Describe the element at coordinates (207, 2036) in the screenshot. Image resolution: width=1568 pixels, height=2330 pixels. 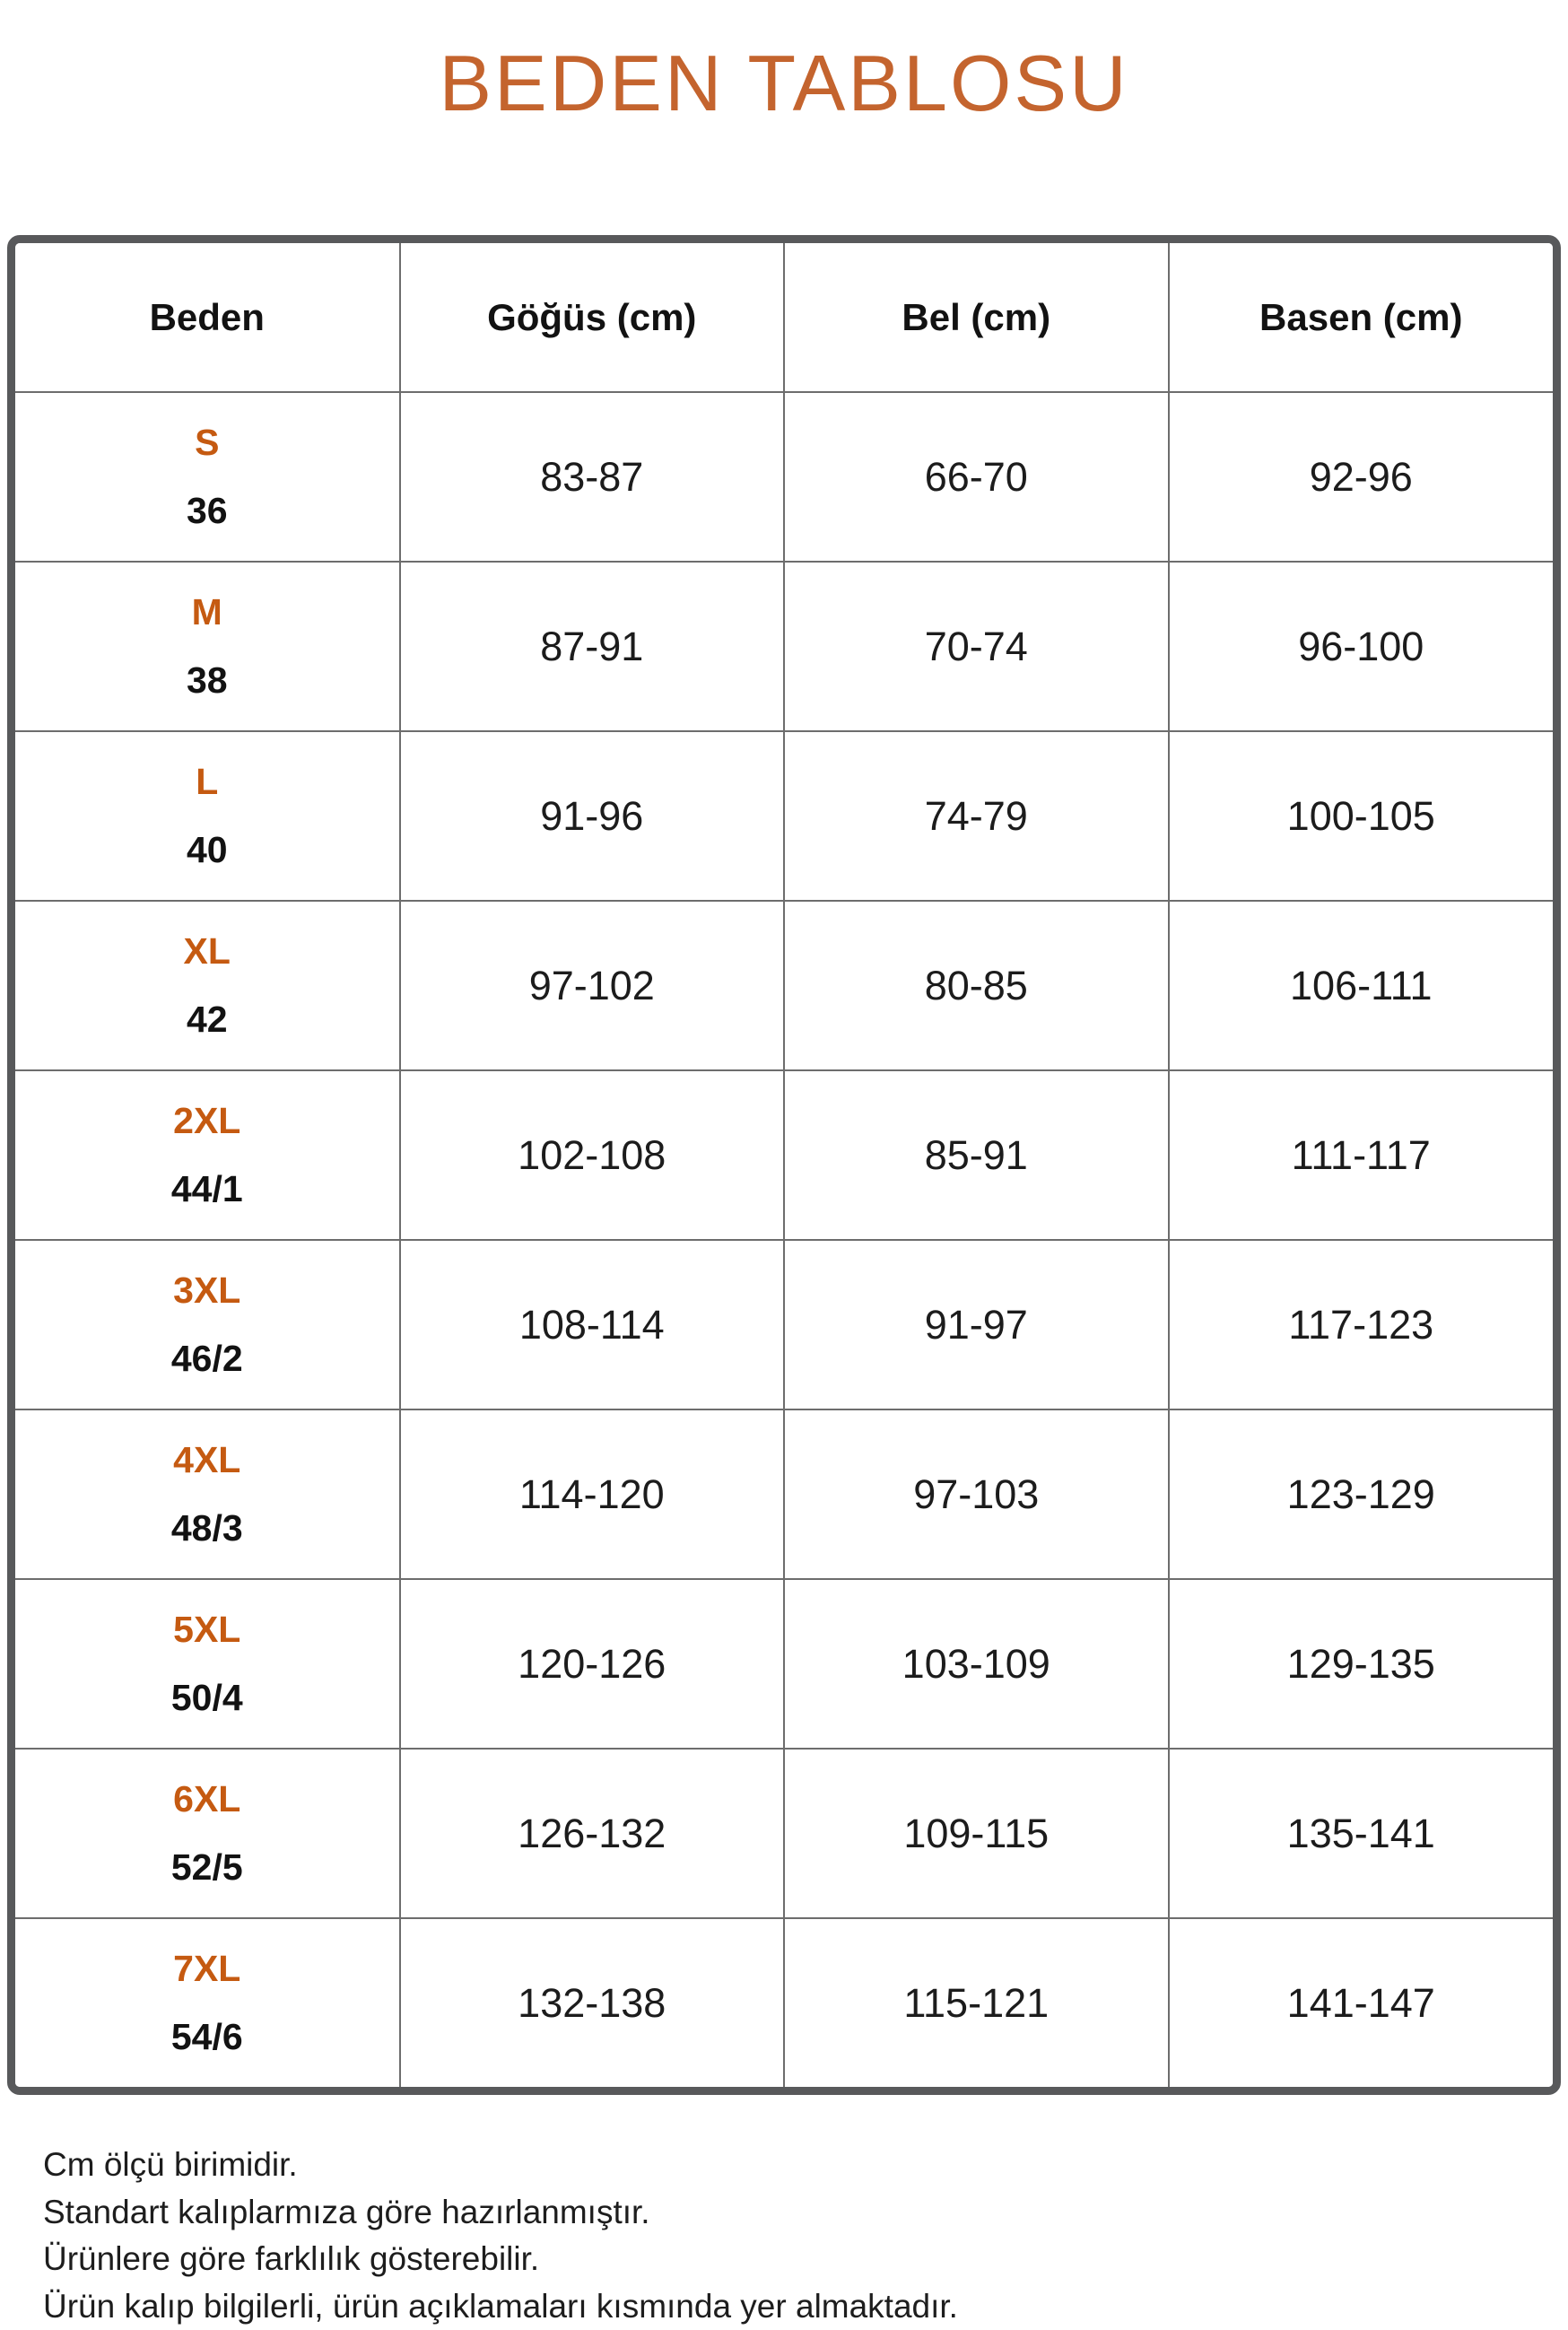
I see `size-number: 54/6` at that location.